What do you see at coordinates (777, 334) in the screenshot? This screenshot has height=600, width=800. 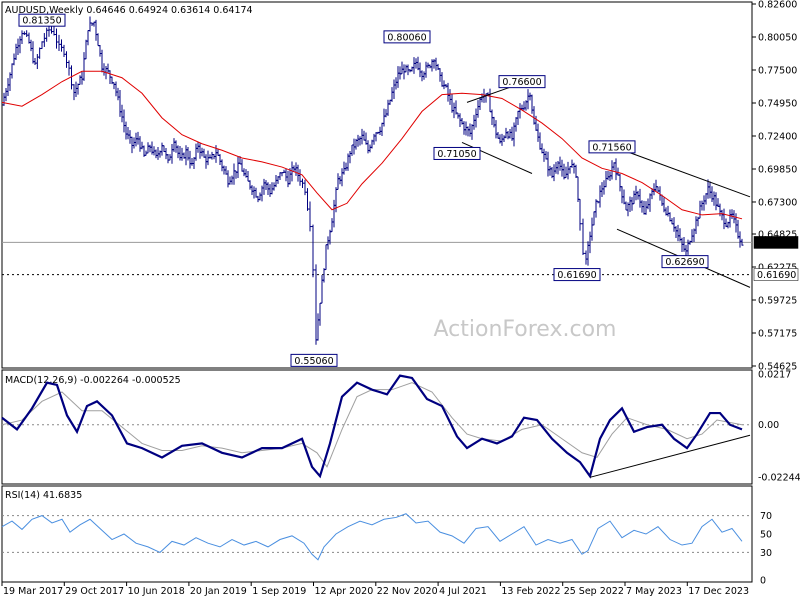 I see `price-y-tick-label: 0.57175` at bounding box center [777, 334].